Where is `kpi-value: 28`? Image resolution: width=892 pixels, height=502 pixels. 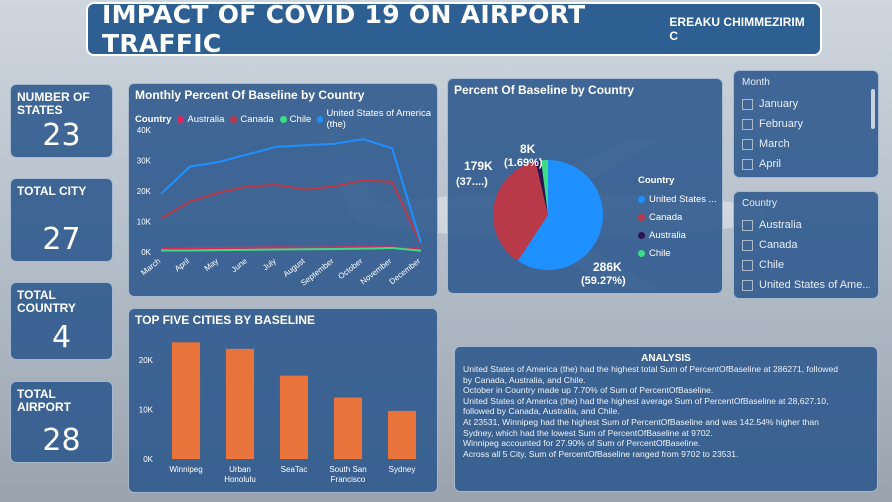
kpi-value: 28 is located at coordinates (61, 440).